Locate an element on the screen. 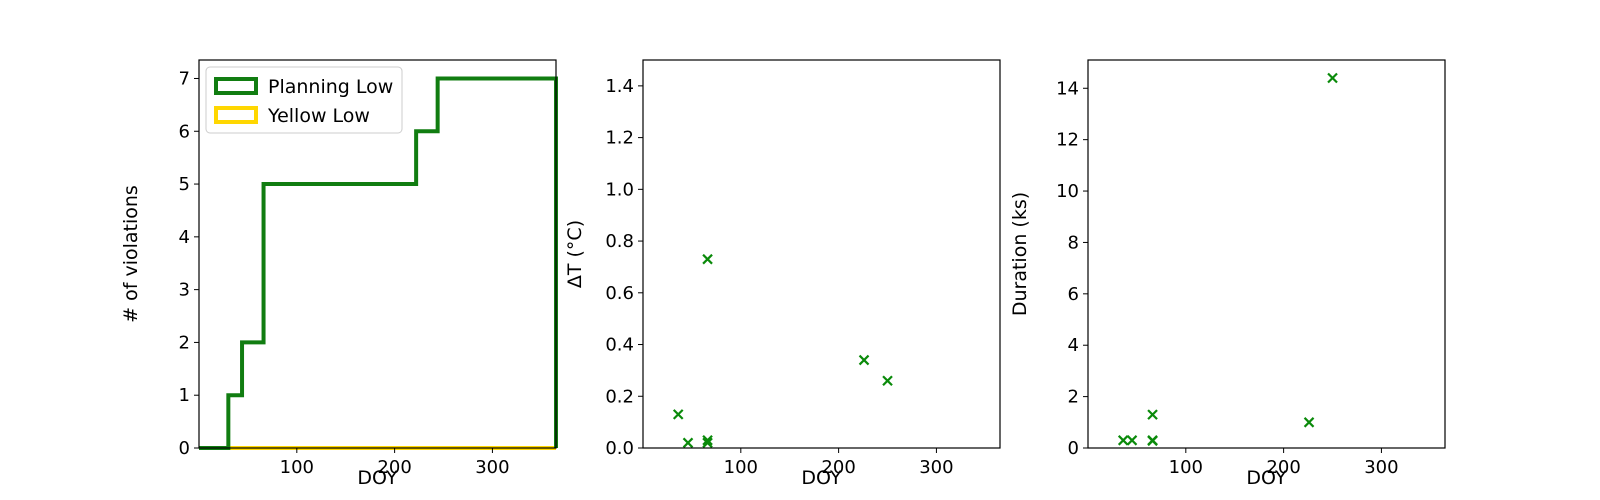 The image size is (1600, 500). y-tick-label: 12 is located at coordinates (1067, 140).